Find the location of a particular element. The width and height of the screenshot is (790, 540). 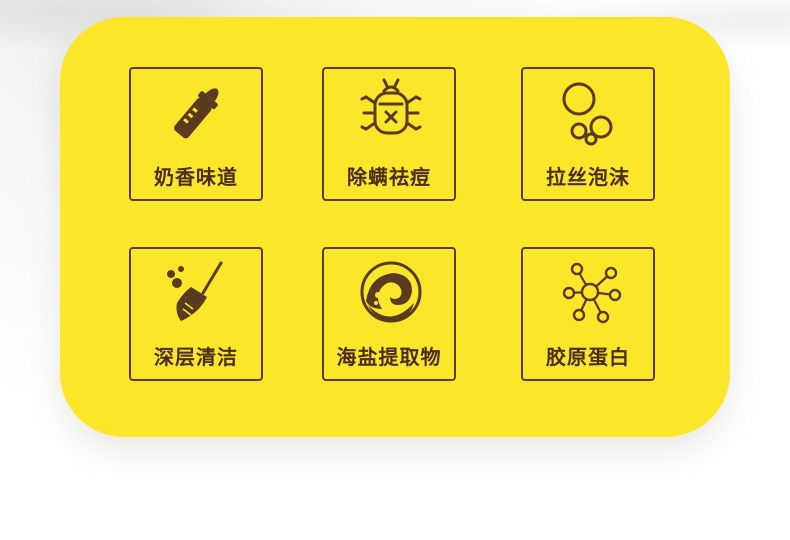

feature-tile-anti-mite: 除螨祛痘 is located at coordinates (389, 134).